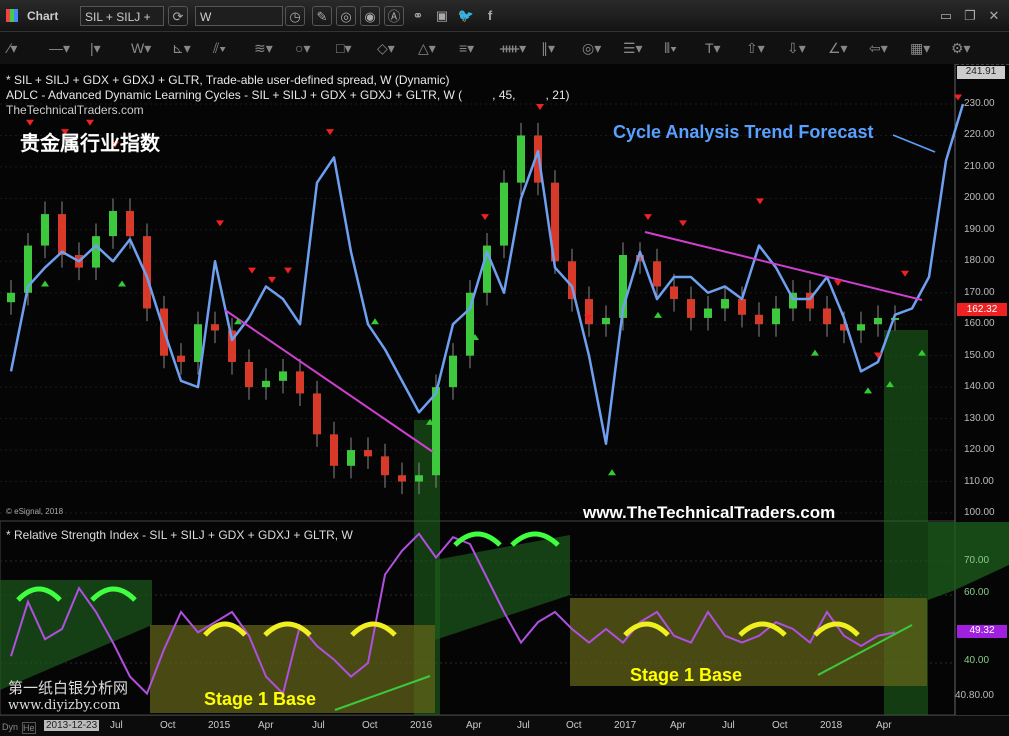  Describe the element at coordinates (878, 48) in the screenshot. I see `back-tool-icon: ⇦▾` at that location.